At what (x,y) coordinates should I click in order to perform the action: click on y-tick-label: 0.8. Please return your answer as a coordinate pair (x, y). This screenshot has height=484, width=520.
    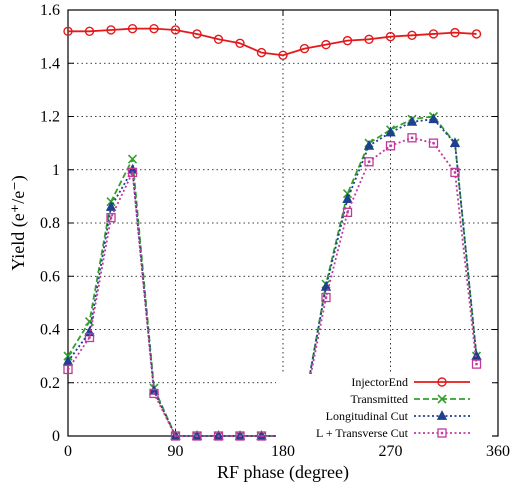
    Looking at the image, I should click on (50, 223).